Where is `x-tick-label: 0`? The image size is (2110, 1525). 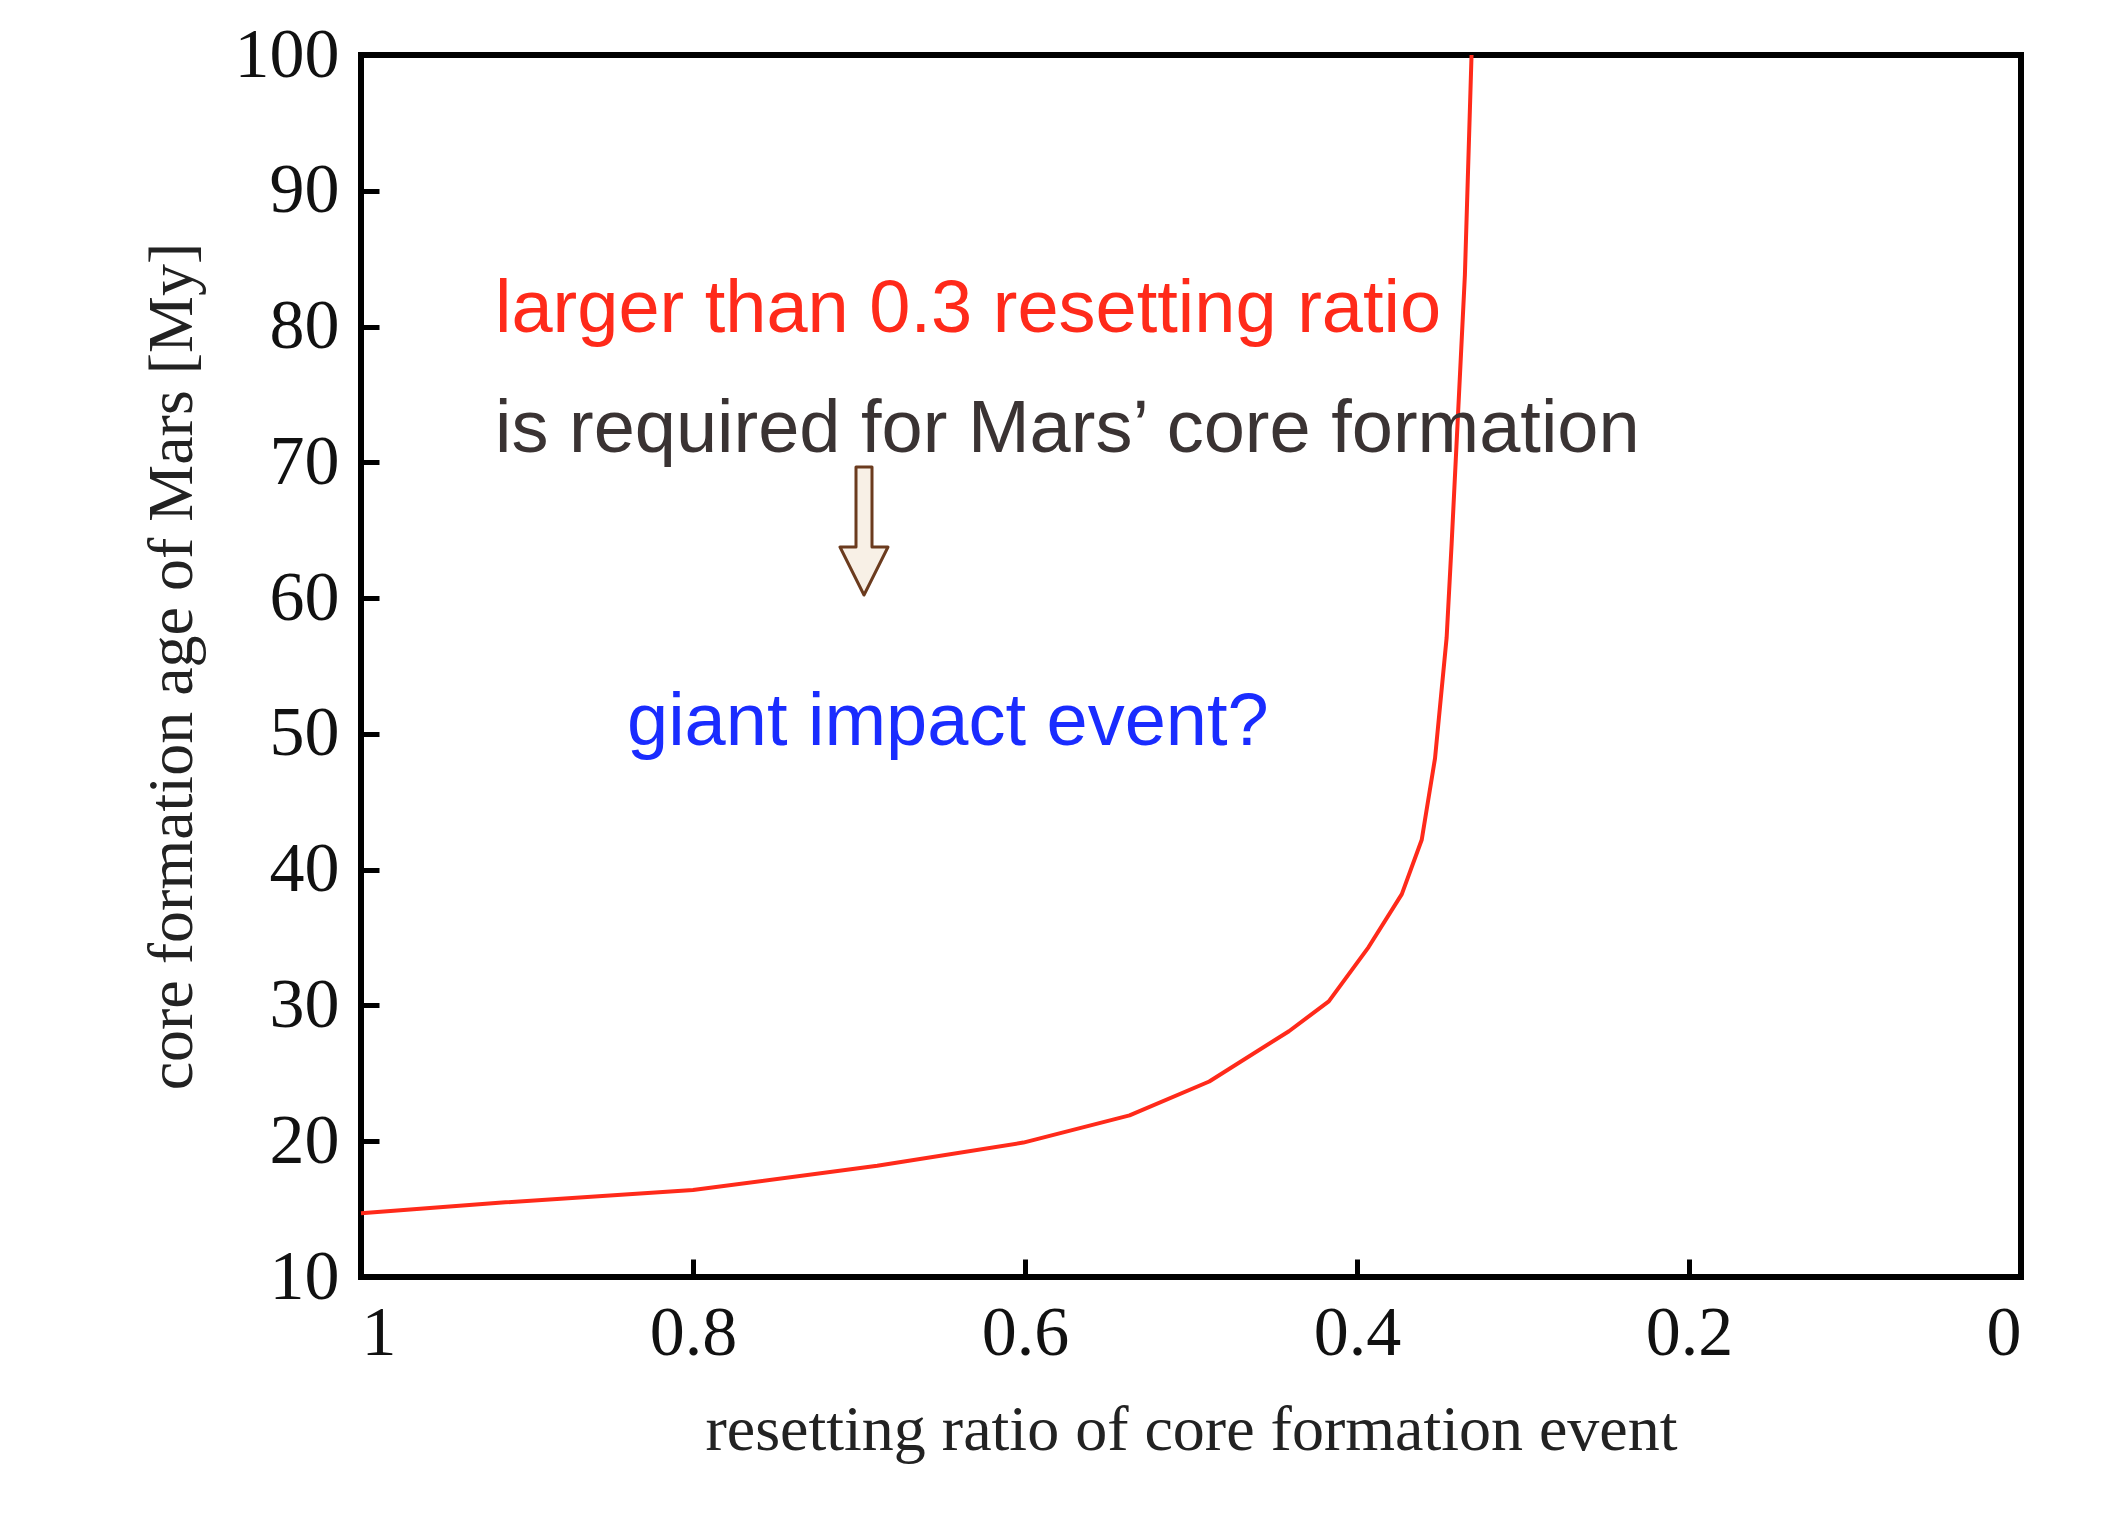 x-tick-label: 0 is located at coordinates (2004, 1331).